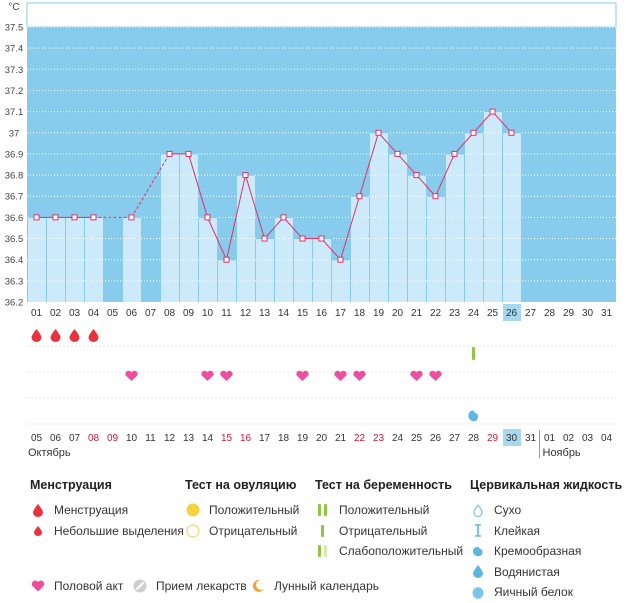  What do you see at coordinates (398, 438) in the screenshot?
I see `calendar-date-label: 24` at bounding box center [398, 438].